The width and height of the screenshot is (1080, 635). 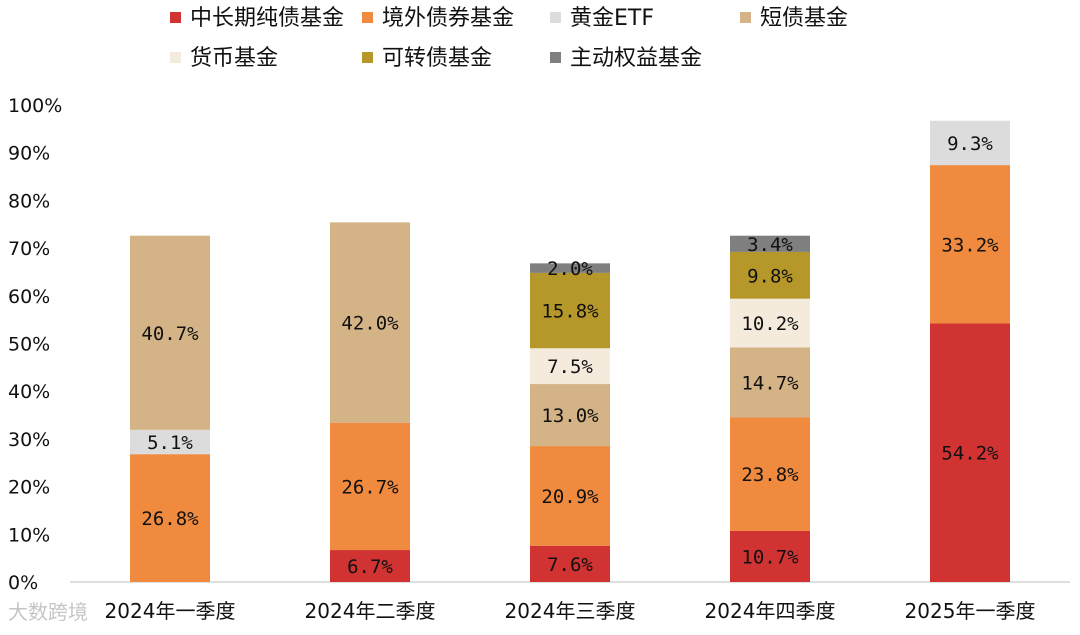 I want to click on legend-label-long-term-bond: 中长期纯债基金, so click(x=267, y=18).